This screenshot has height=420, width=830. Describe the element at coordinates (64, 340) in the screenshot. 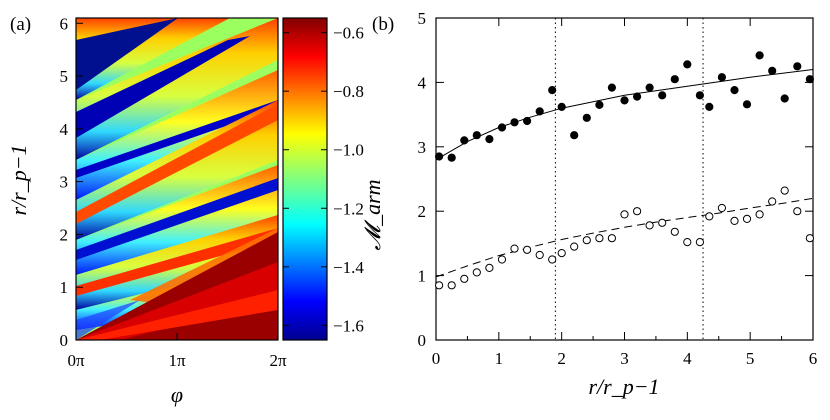

I see `heatmap-y-tick-label: 0` at that location.